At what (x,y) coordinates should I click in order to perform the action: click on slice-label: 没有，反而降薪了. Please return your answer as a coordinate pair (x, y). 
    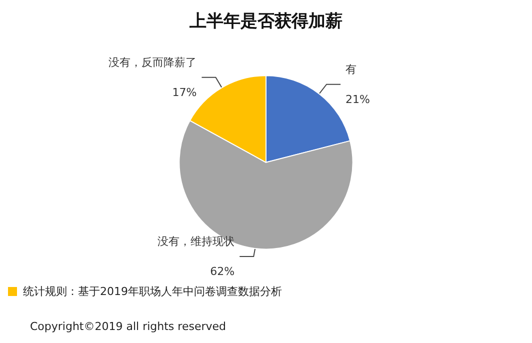
    Looking at the image, I should click on (152, 62).